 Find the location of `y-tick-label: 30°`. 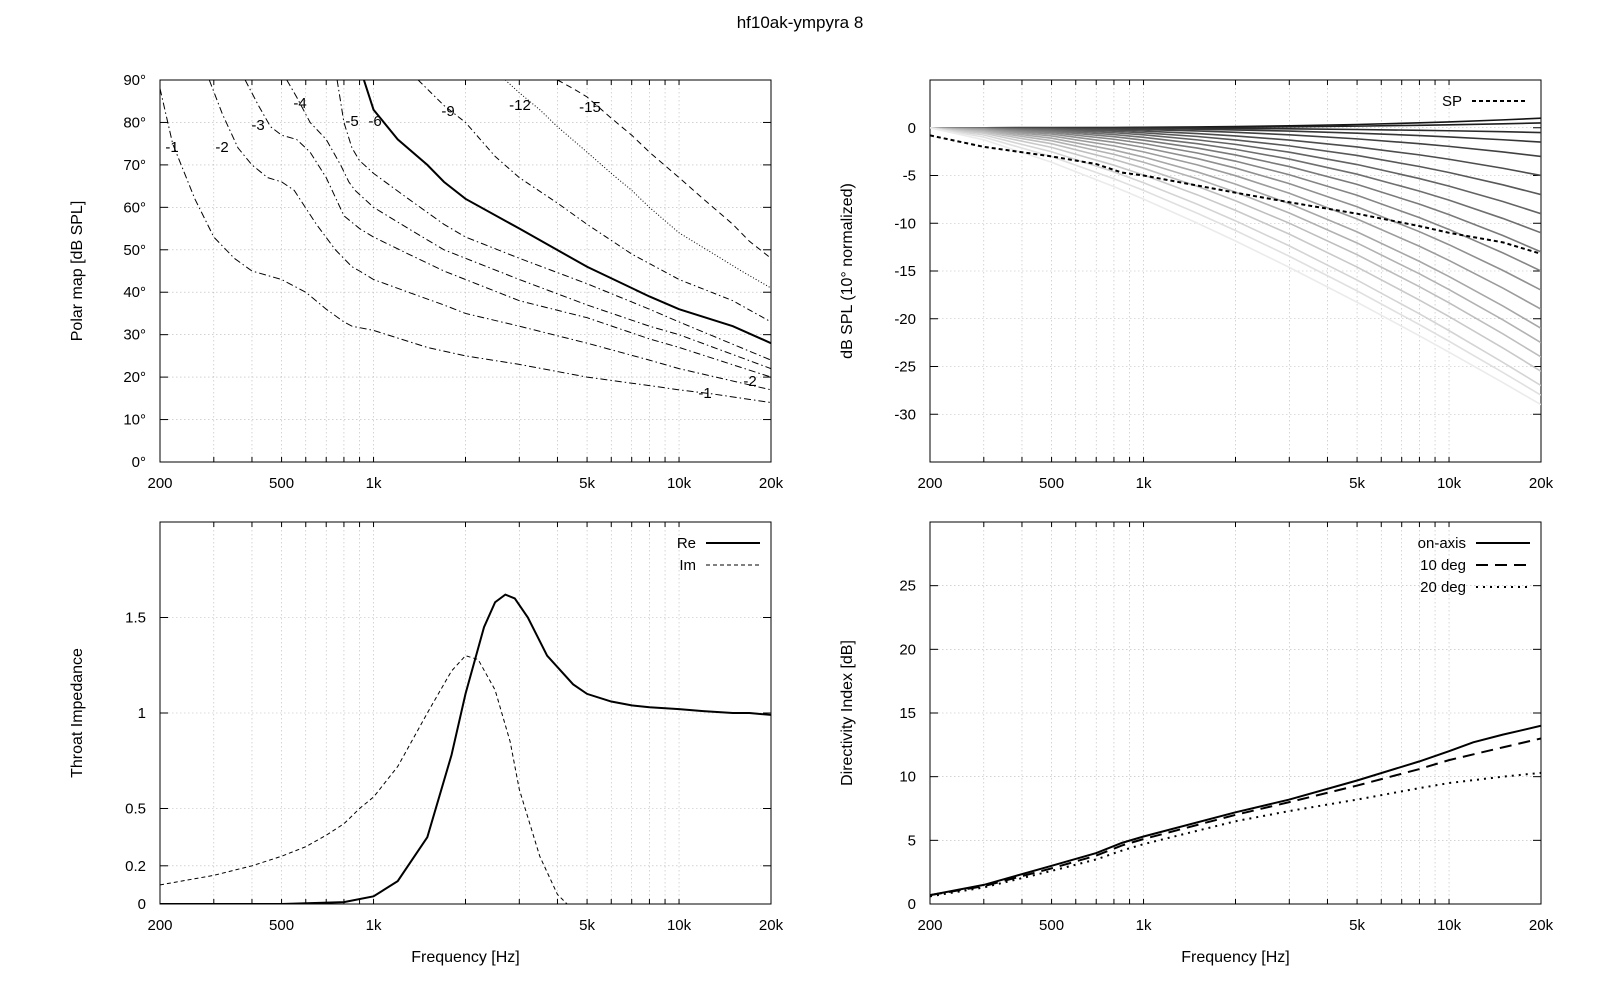

y-tick-label: 30° is located at coordinates (134, 335).